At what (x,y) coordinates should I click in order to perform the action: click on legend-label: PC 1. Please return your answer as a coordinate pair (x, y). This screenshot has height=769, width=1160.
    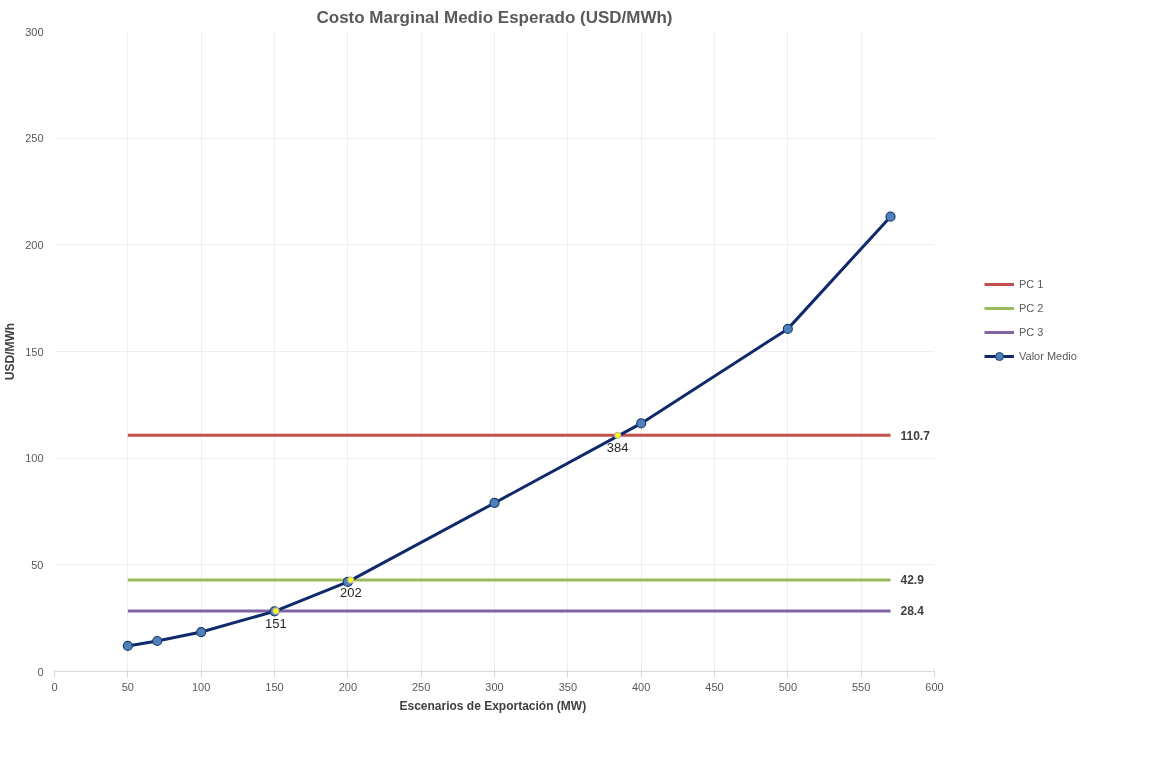
    Looking at the image, I should click on (1031, 284).